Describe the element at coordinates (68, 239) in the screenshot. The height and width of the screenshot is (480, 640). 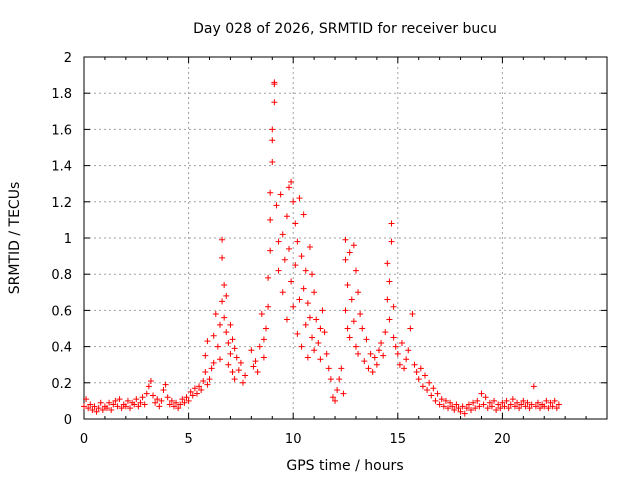
I see `y-tick-label: 1` at that location.